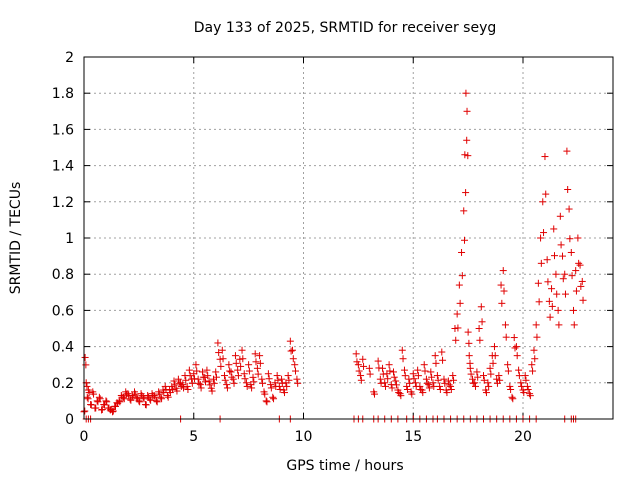 The width and height of the screenshot is (640, 480). I want to click on x-tick-label: 5, so click(193, 437).